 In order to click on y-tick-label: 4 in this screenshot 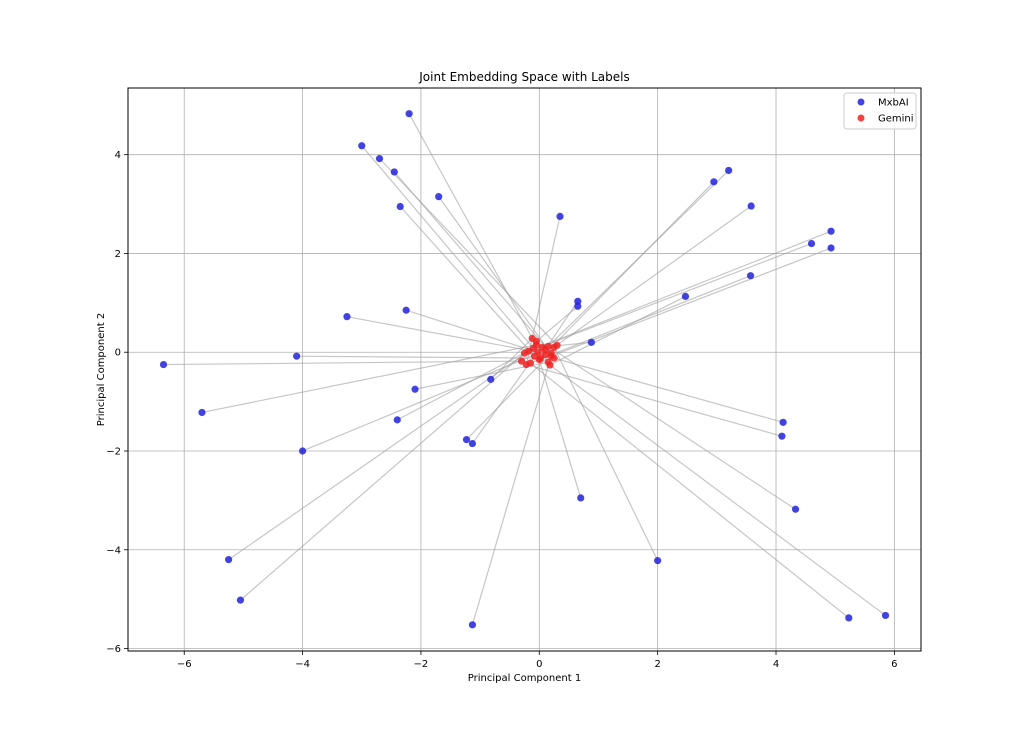, I will do `click(118, 155)`.